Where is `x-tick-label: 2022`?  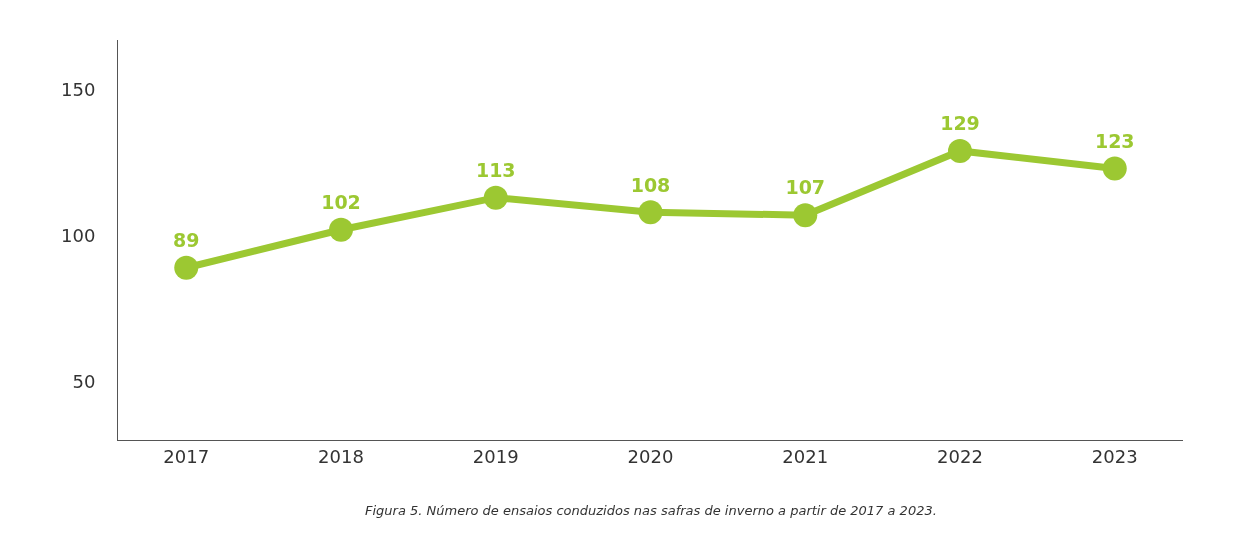
x-tick-label: 2022 is located at coordinates (960, 456).